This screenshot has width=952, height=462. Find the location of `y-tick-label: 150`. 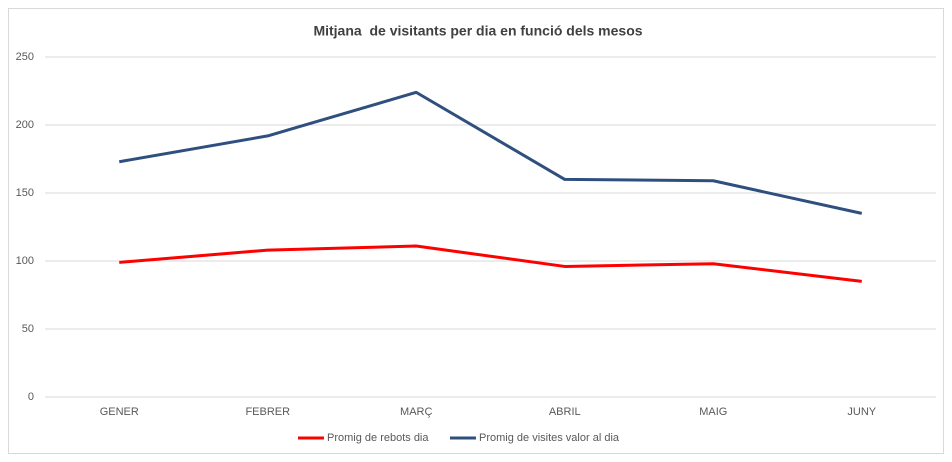

y-tick-label: 150 is located at coordinates (25, 193).